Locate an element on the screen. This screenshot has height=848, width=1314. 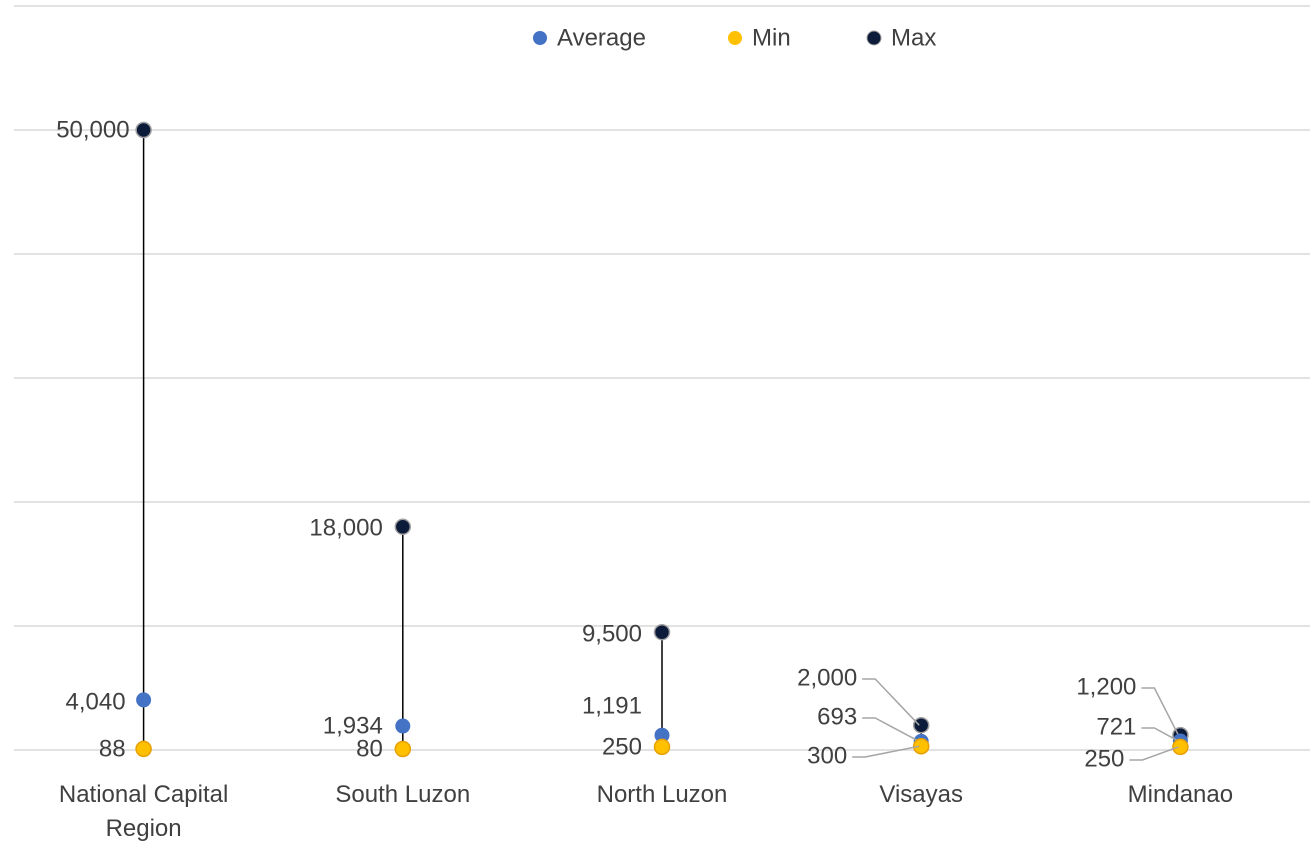
x-tick-label: National Capital Region is located at coordinates (143, 811).